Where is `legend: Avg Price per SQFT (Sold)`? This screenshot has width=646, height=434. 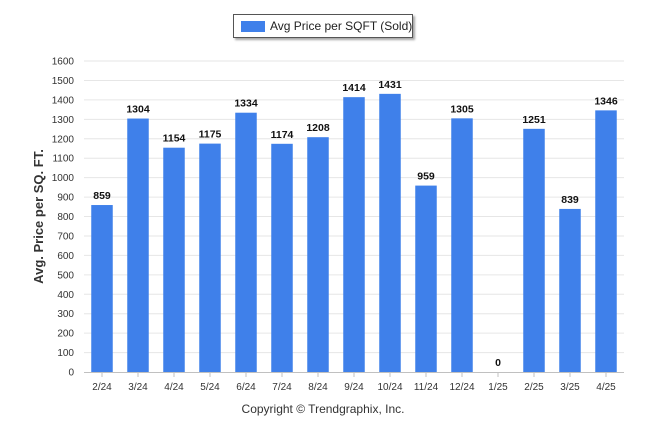
legend: Avg Price per SQFT (Sold) is located at coordinates (323, 26).